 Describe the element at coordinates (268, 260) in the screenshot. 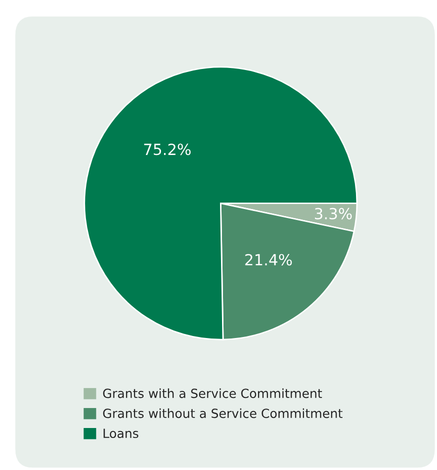

I see `data-label: 21.4%` at that location.